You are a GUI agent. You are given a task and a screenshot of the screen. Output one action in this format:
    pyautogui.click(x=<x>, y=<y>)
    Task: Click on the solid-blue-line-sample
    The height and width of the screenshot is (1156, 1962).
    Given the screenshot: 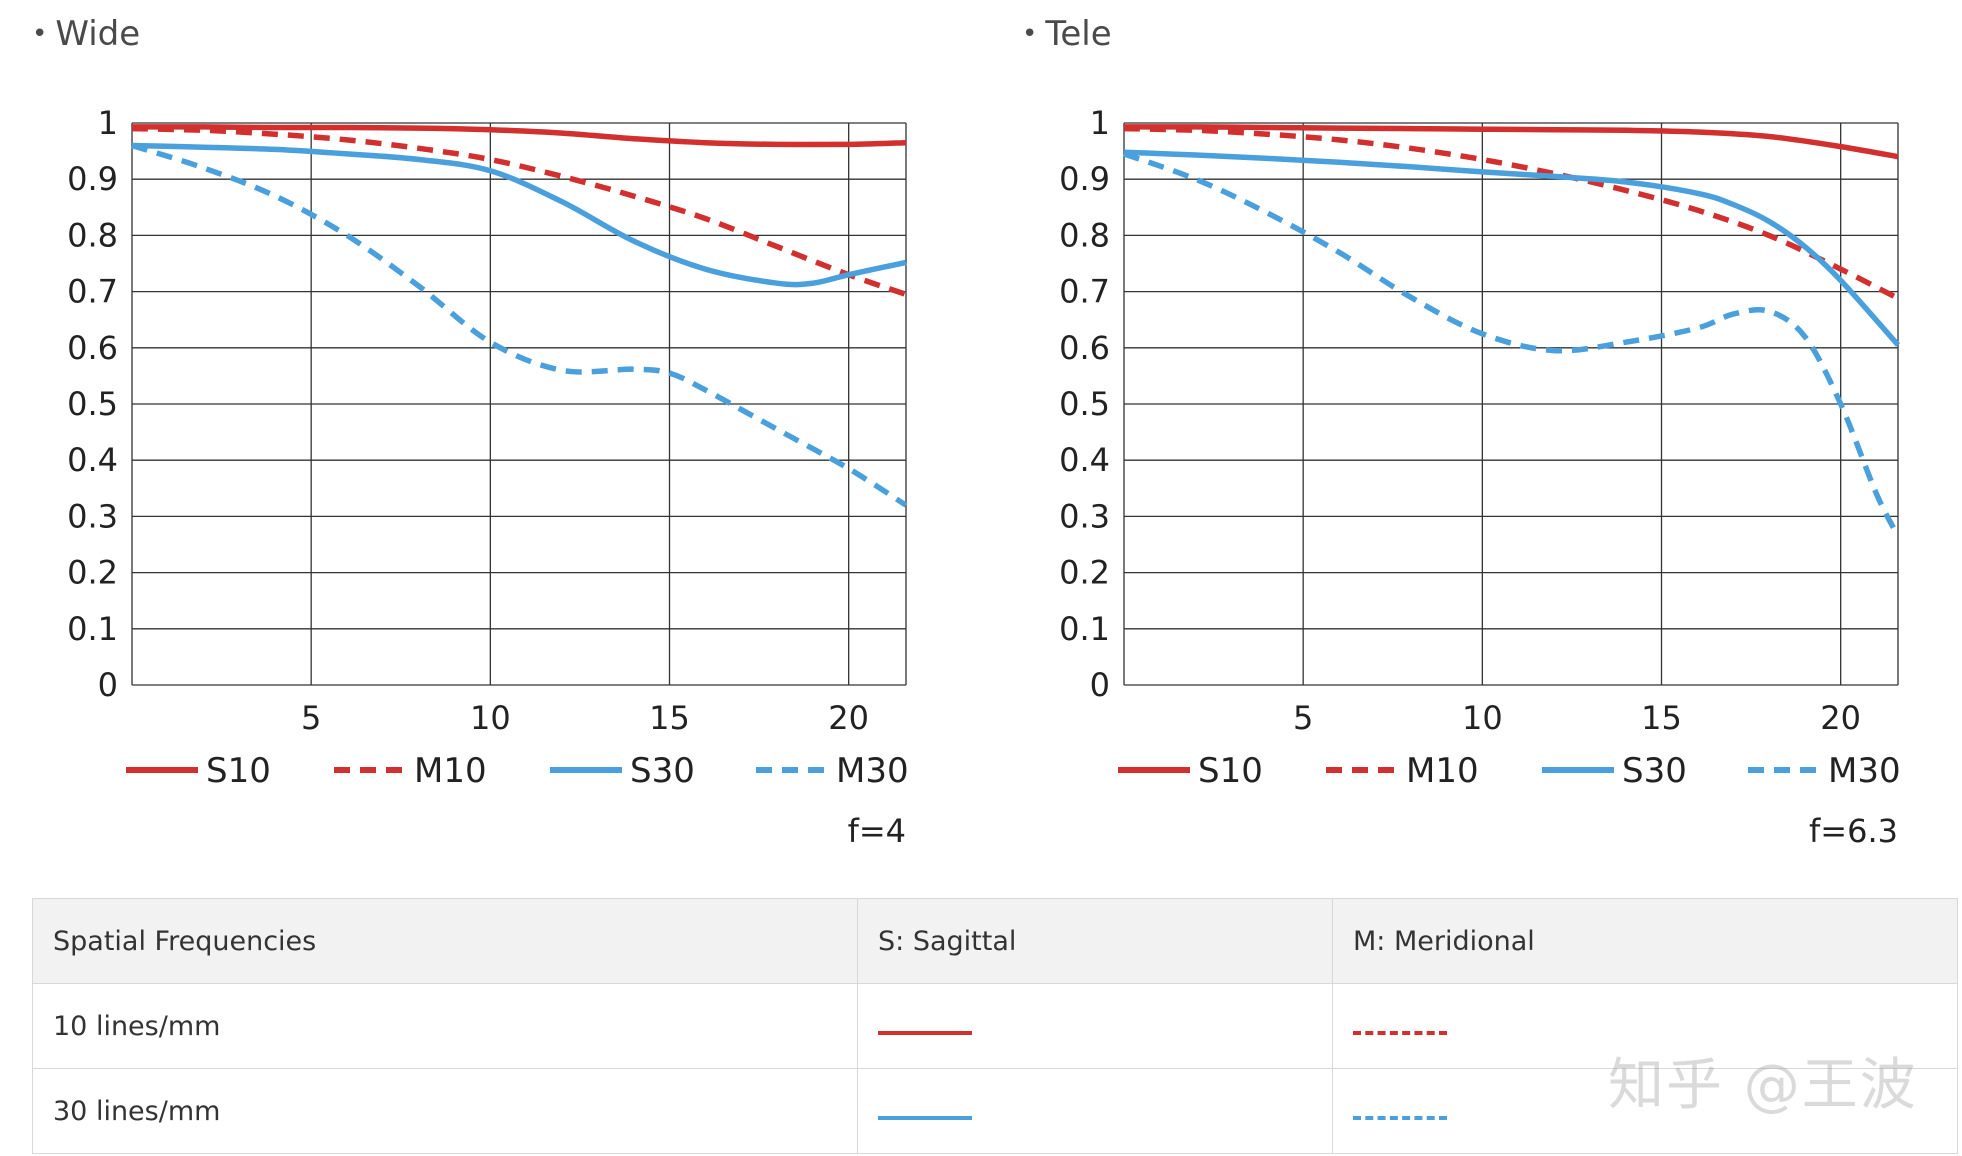 What is the action you would take?
    pyautogui.click(x=925, y=1117)
    